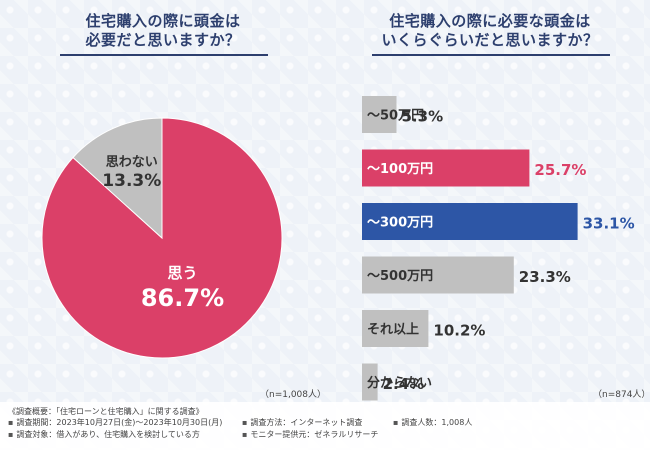 This screenshot has height=450, width=650. I want to click on survey-overview: 《調査概要：「住宅ローンと住宅購入」に関する調査》, so click(106, 411).